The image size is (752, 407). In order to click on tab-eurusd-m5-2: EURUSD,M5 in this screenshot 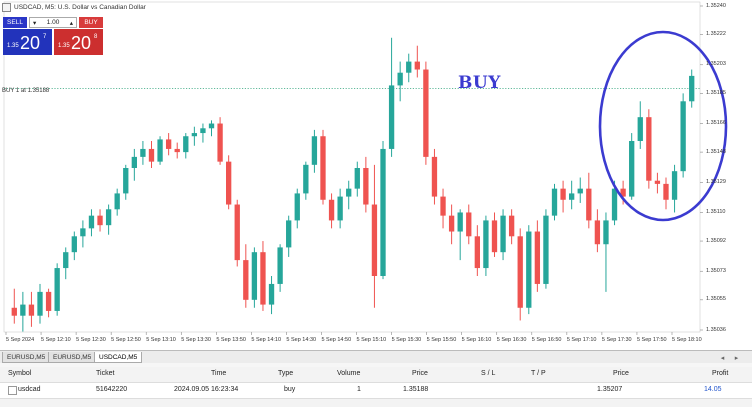, I will do `click(72, 357)`.